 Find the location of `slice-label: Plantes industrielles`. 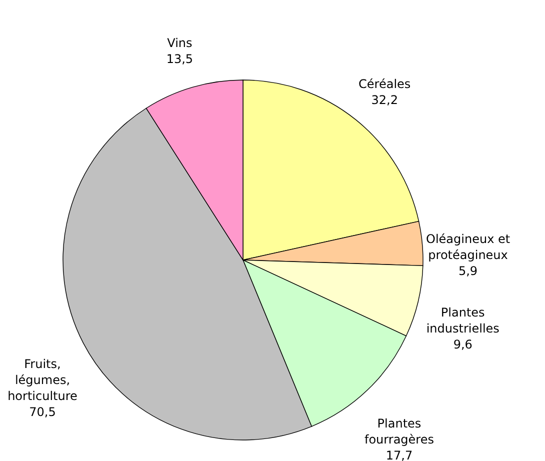

slice-label: Plantes industrielles is located at coordinates (463, 320).